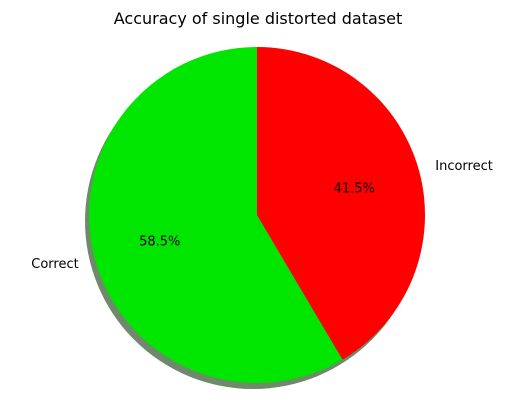 This screenshot has width=515, height=411. Describe the element at coordinates (464, 166) in the screenshot. I see `slice-label-incorrect: Incorrect` at that location.